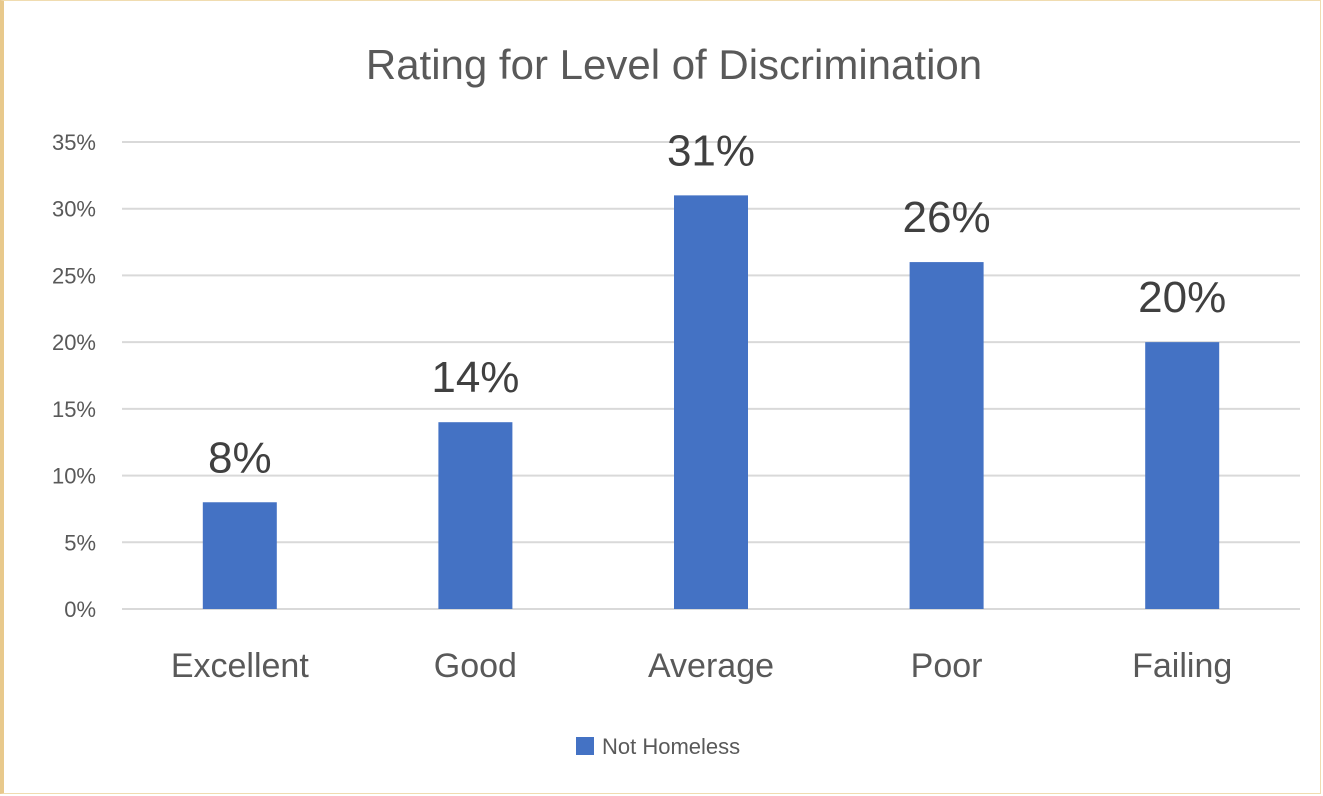 The height and width of the screenshot is (796, 1323). Describe the element at coordinates (74, 142) in the screenshot. I see `y-tick-label: 35%` at that location.